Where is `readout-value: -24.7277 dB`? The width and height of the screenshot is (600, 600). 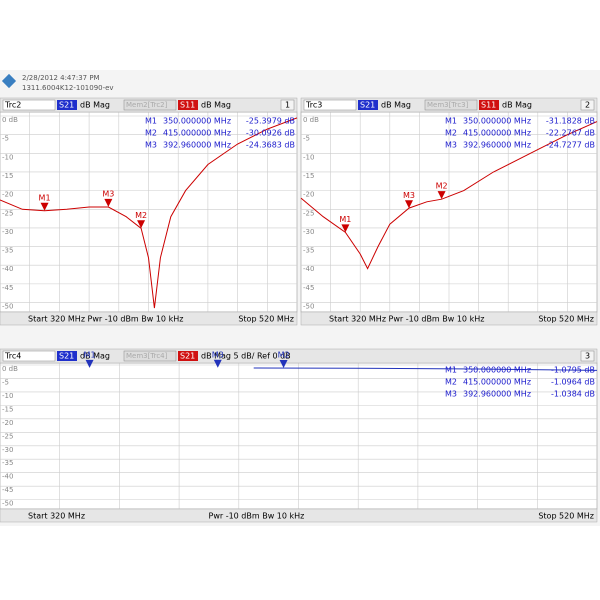 readout-value: -24.7277 dB is located at coordinates (570, 145).